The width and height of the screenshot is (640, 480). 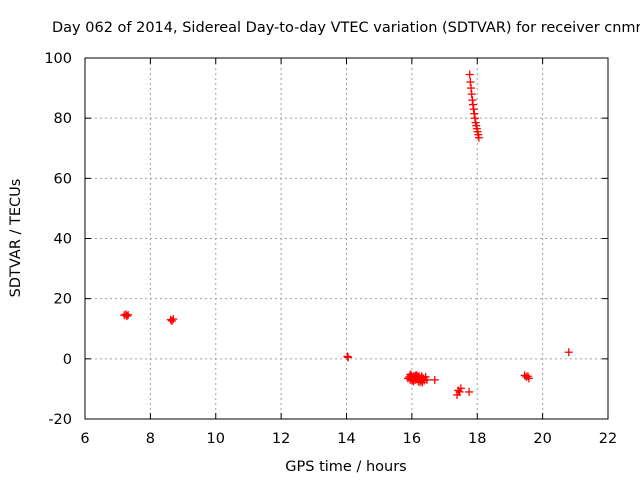 What do you see at coordinates (216, 439) in the screenshot?
I see `x-tick-label: 10` at bounding box center [216, 439].